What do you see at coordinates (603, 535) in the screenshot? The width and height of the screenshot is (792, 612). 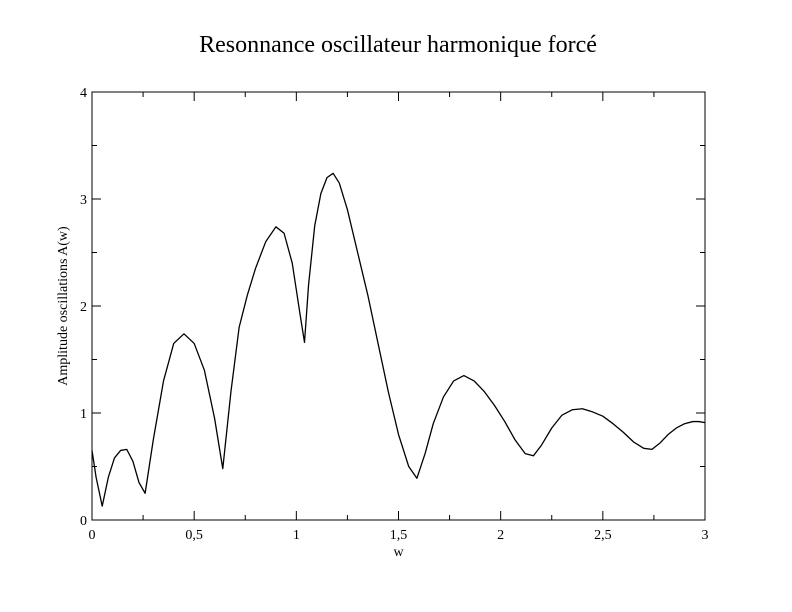 I see `x-tick-label: 2,5` at bounding box center [603, 535].